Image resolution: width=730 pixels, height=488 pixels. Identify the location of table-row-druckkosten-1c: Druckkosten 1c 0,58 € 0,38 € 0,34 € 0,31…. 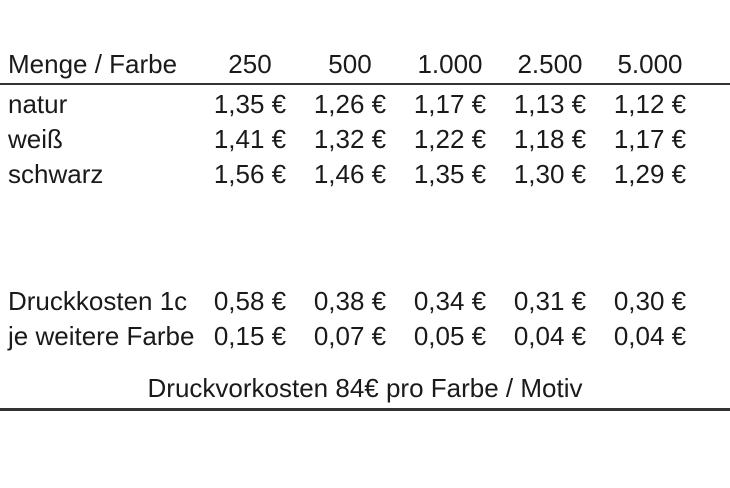
(365, 301).